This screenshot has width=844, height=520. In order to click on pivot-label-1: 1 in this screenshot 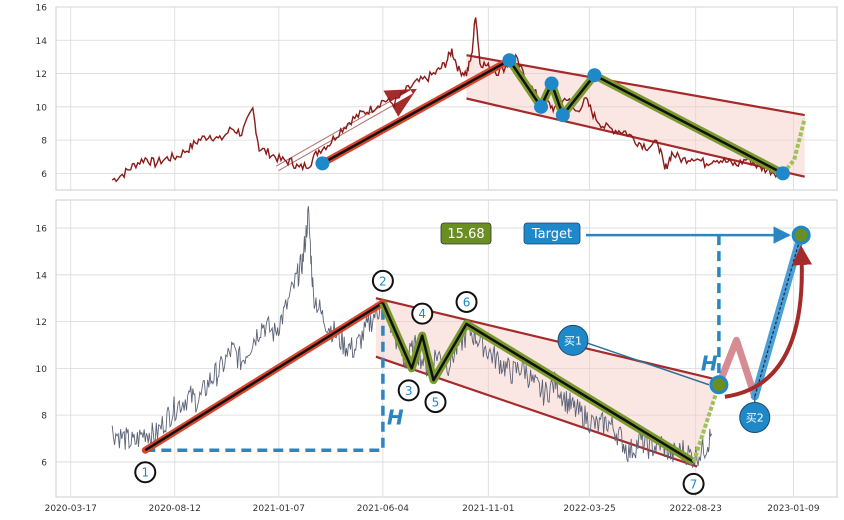, I will do `click(145, 473)`.